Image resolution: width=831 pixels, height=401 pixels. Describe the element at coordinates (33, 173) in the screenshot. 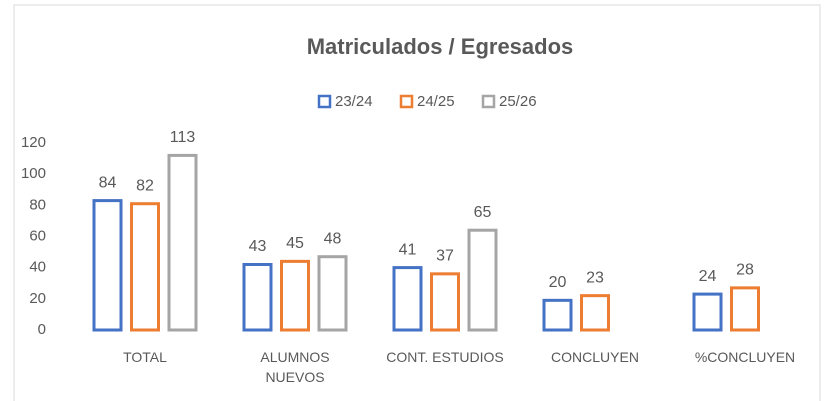

I see `y-tick-label: 100` at that location.